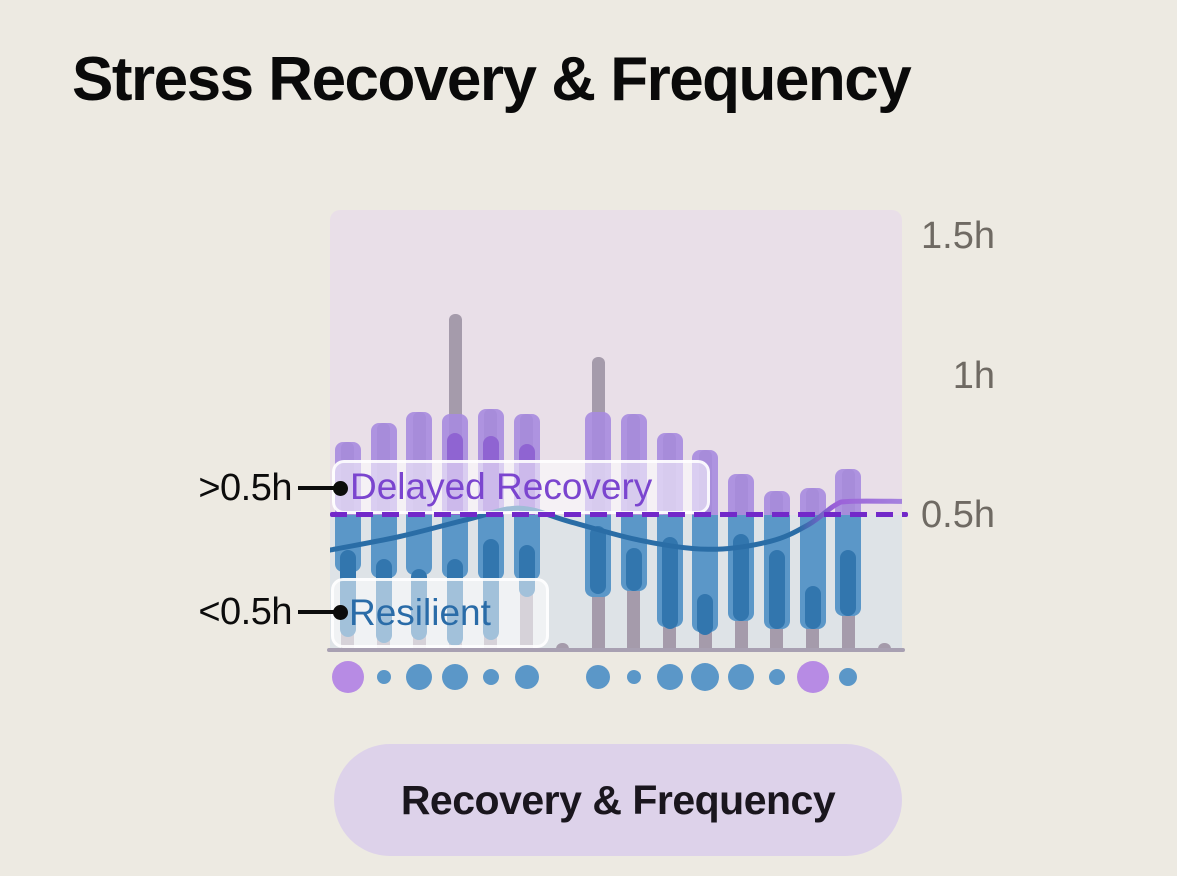  Describe the element at coordinates (245, 611) in the screenshot. I see `callout-below-text: <0.5h` at that location.